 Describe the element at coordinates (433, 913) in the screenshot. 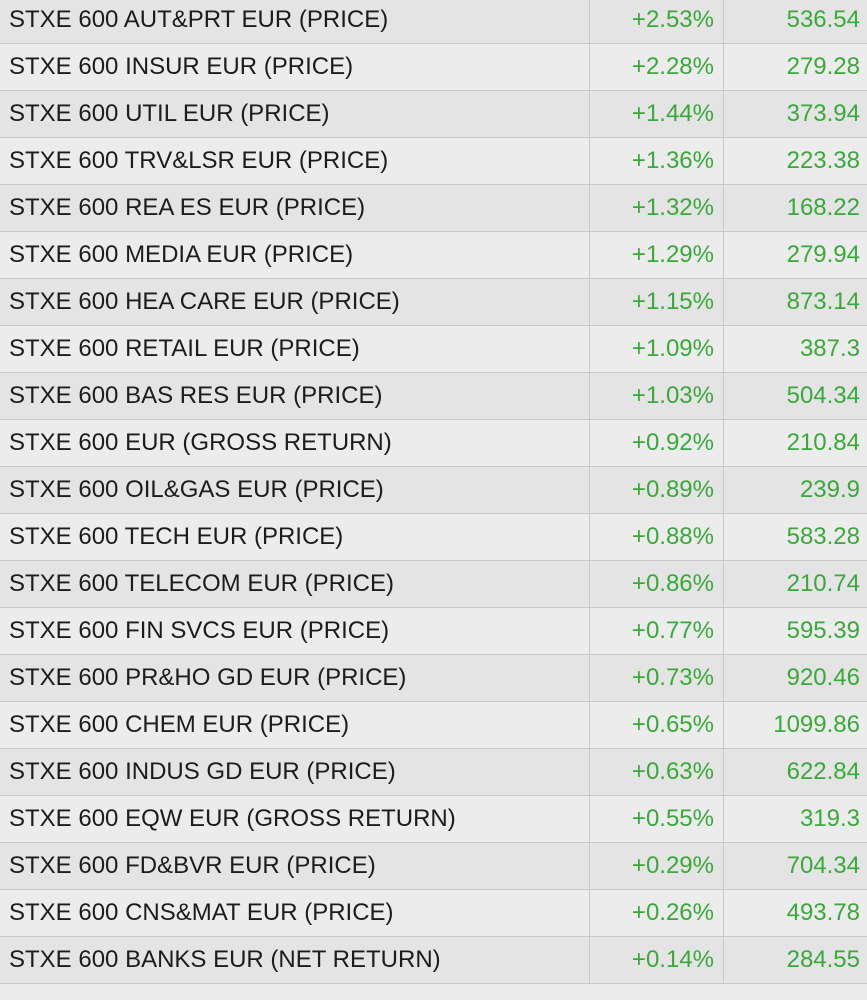

I see `table-row: STXE 600 CNS&MAT EUR (PRICE) +0.26% 493.78` at that location.